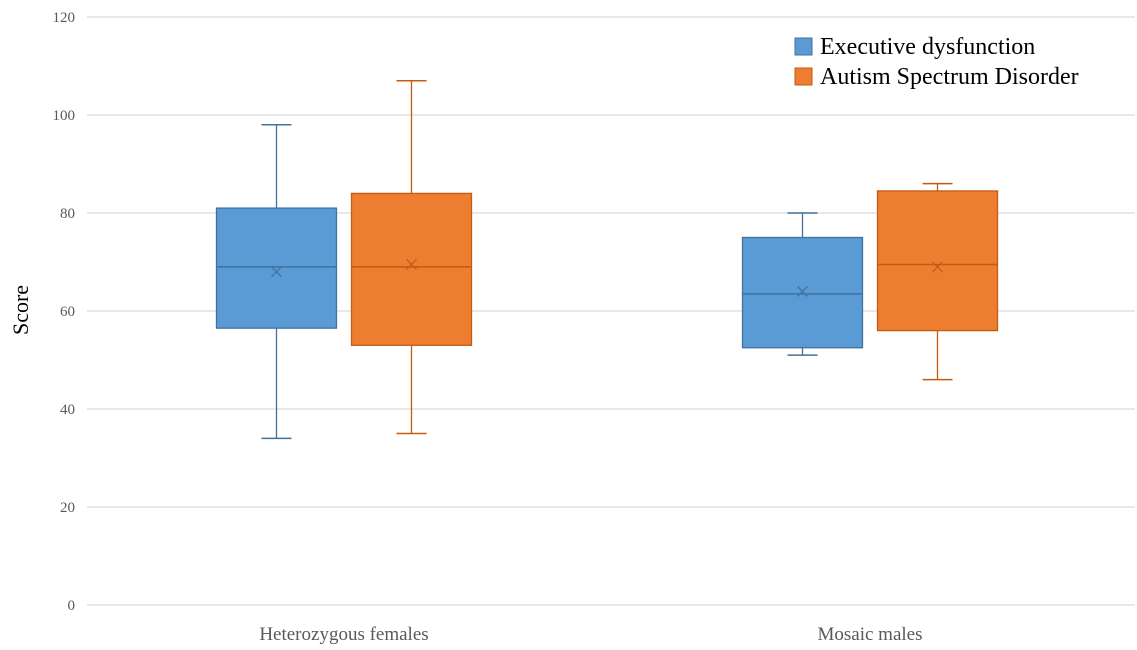 This screenshot has width=1137, height=650. I want to click on y-tick-label: 40, so click(67, 410).